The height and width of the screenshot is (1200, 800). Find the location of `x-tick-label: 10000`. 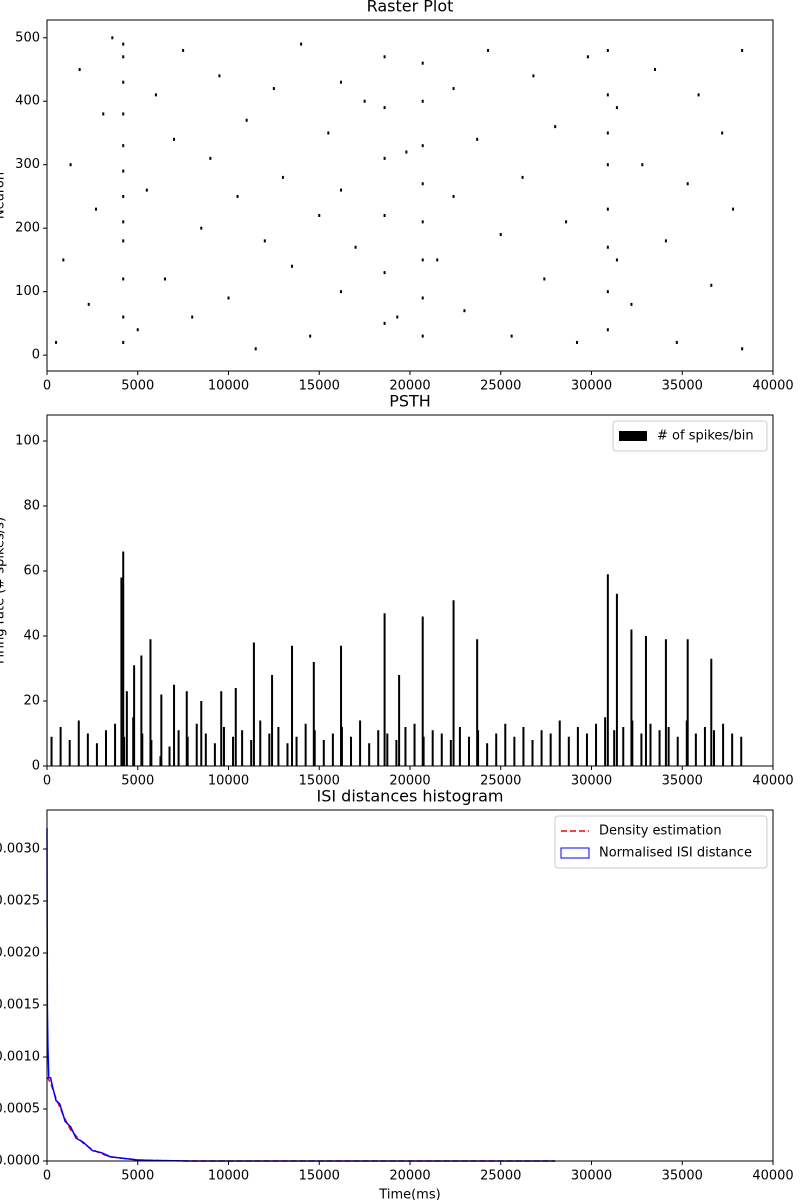

x-tick-label: 10000 is located at coordinates (228, 386).